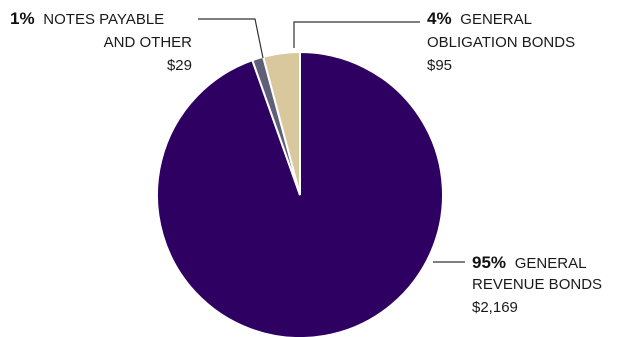  What do you see at coordinates (179, 65) in the screenshot?
I see `slice-amount-1: $29` at bounding box center [179, 65].